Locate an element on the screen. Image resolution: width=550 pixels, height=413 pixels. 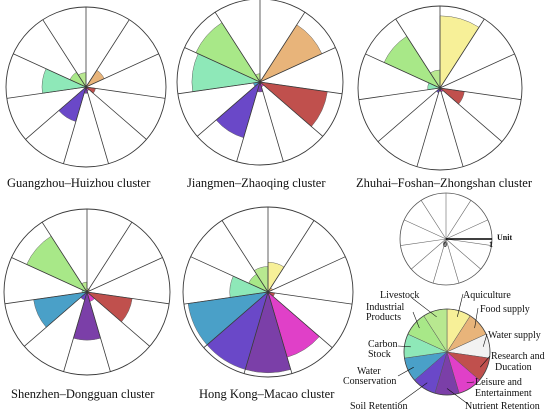
legend-label-leisure-line: Entertainment is located at coordinates (503, 393).